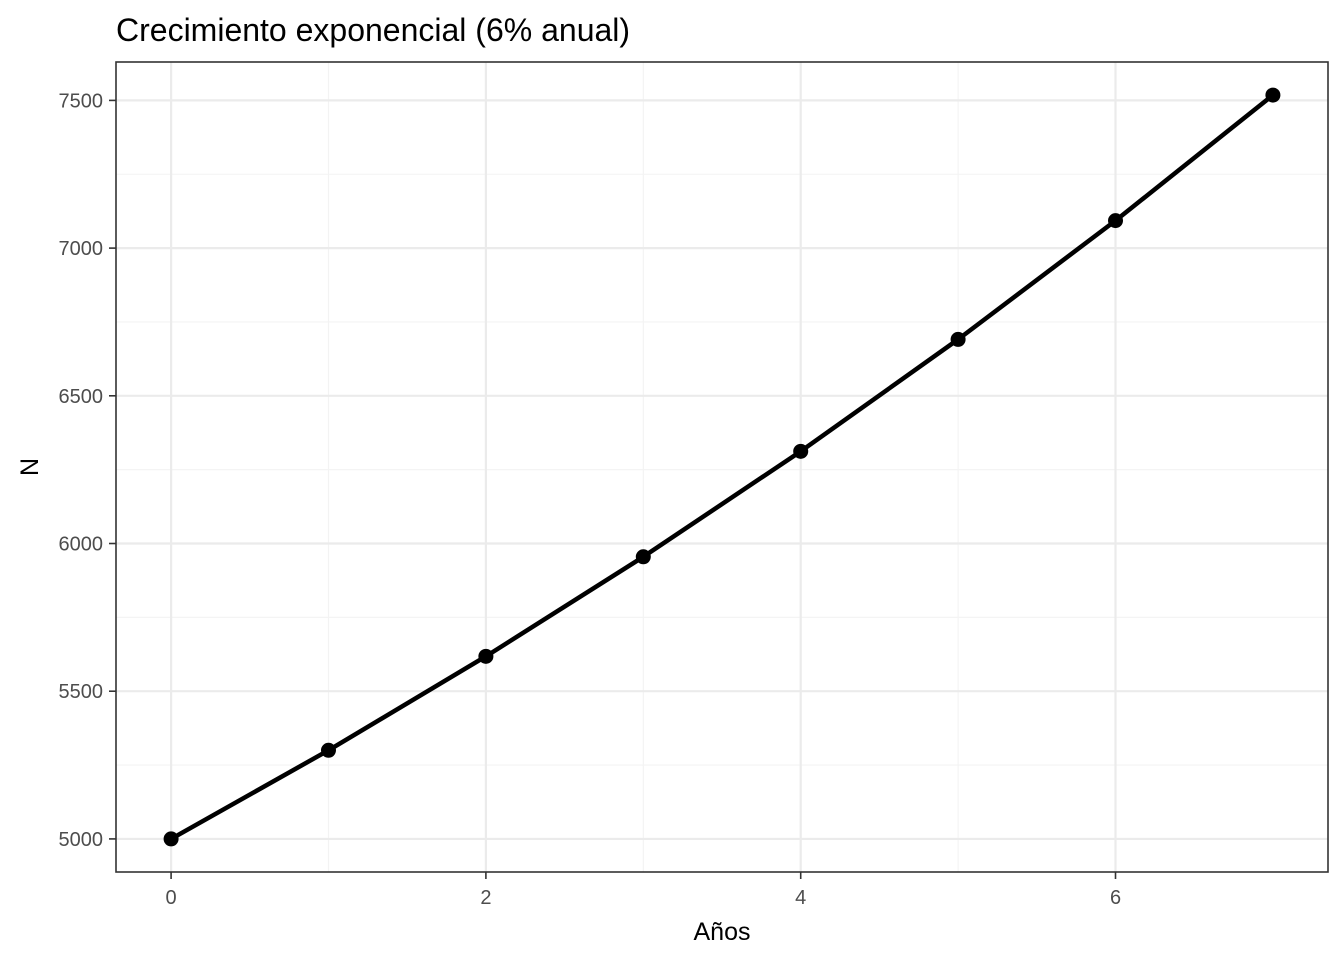 This screenshot has width=1344, height=960. I want to click on y-tick-label: 5500, so click(81, 692).